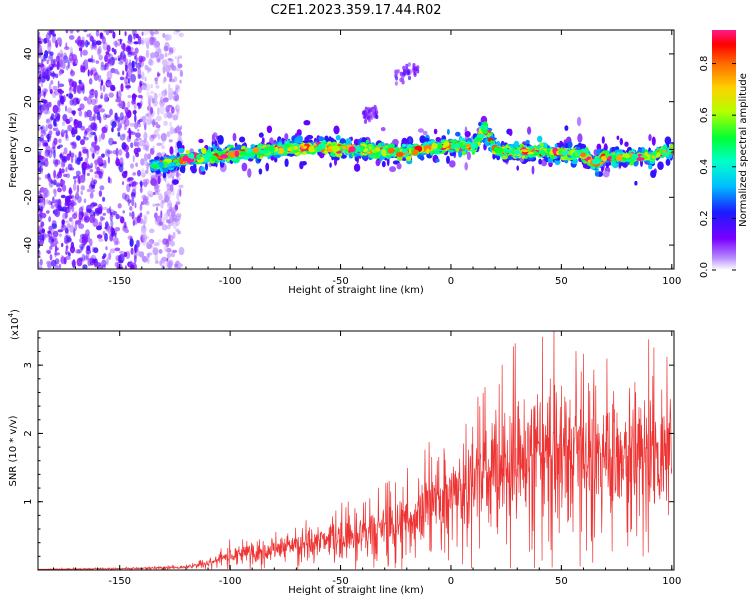 The image size is (750, 600). What do you see at coordinates (561, 581) in the screenshot?
I see `x-tick-label: 50` at bounding box center [561, 581].